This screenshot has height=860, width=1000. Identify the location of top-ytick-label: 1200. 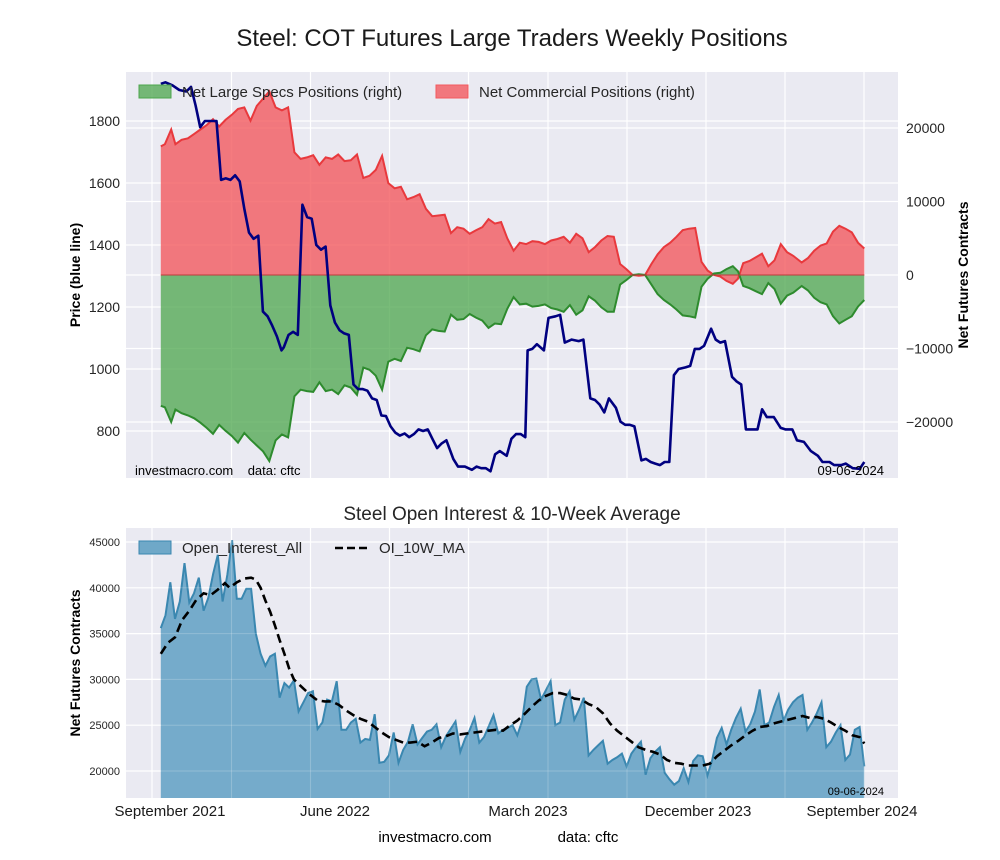
(104, 307).